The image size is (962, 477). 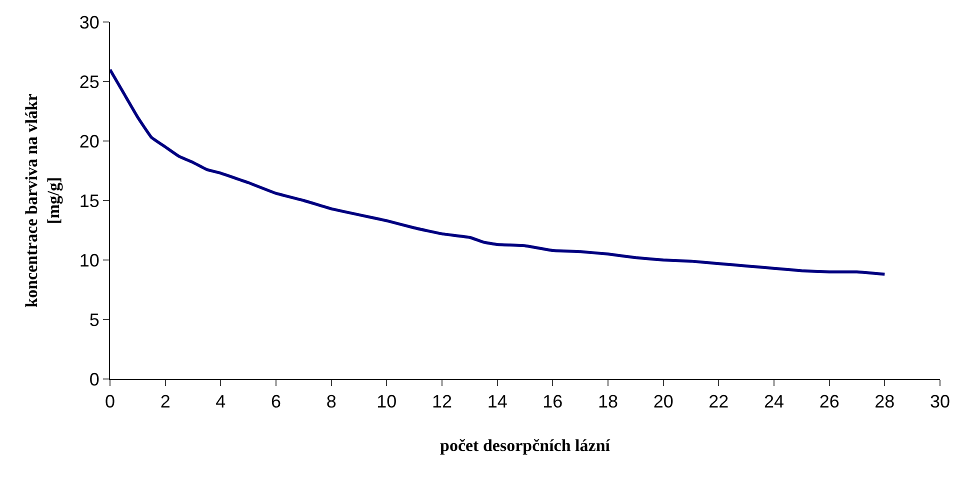 What do you see at coordinates (331, 402) in the screenshot?
I see `x-tick-label: 8` at bounding box center [331, 402].